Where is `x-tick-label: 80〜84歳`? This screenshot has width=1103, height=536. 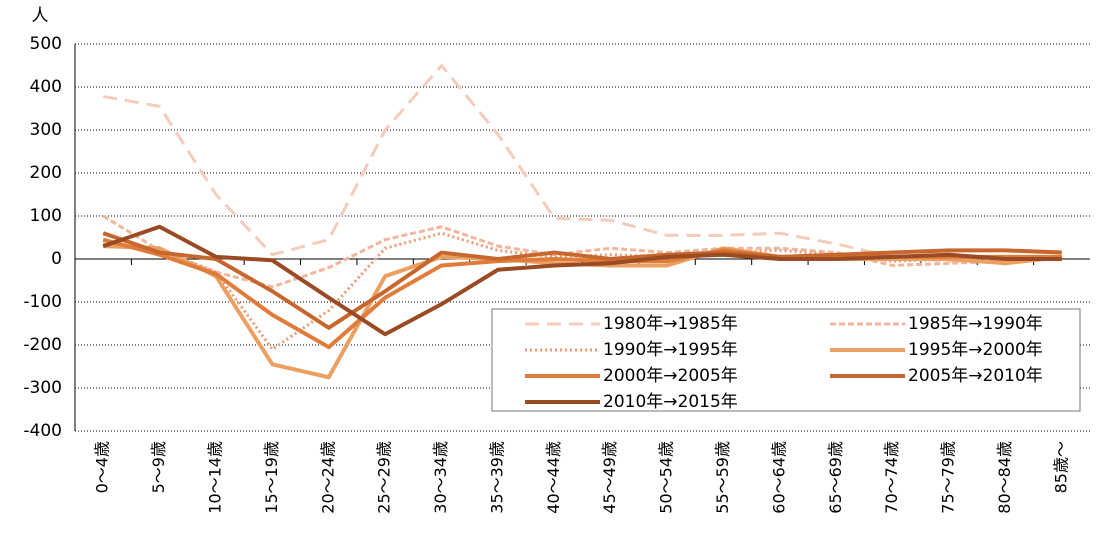
x-tick-label: 80〜84歳 is located at coordinates (1004, 477).